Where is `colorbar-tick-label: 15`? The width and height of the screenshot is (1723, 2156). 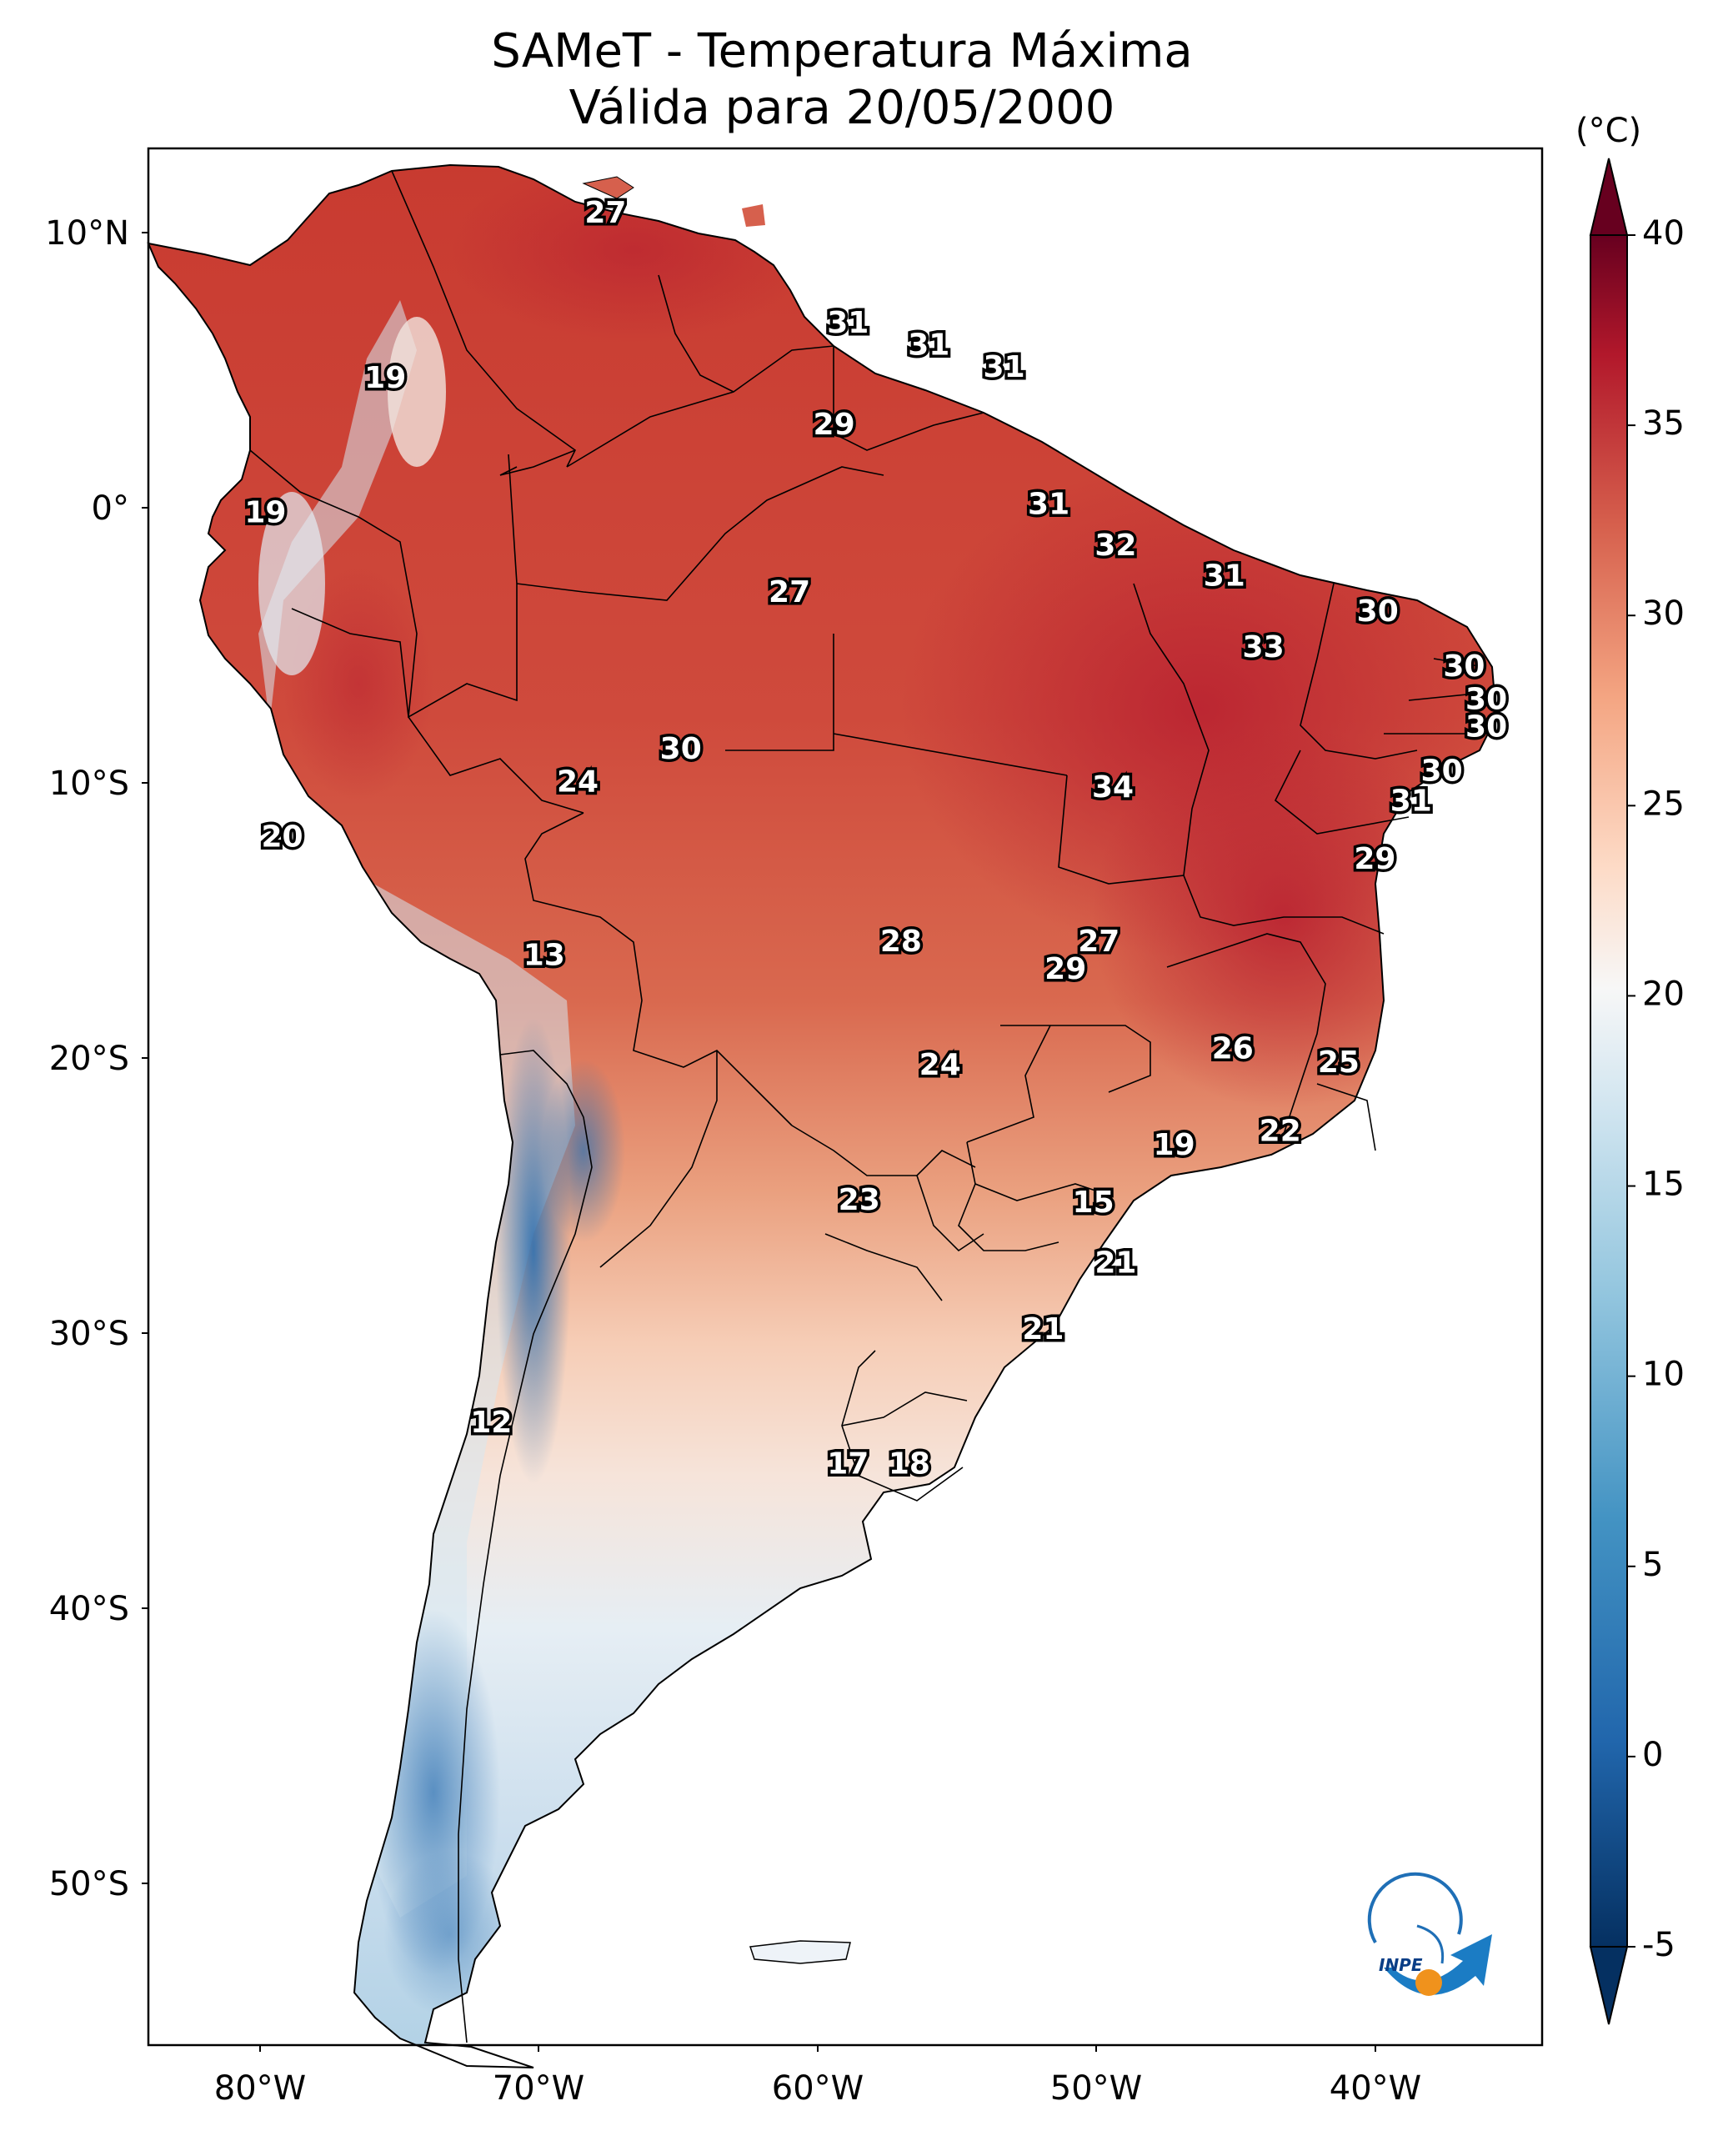 colorbar-tick-label: 15 is located at coordinates (1663, 1185).